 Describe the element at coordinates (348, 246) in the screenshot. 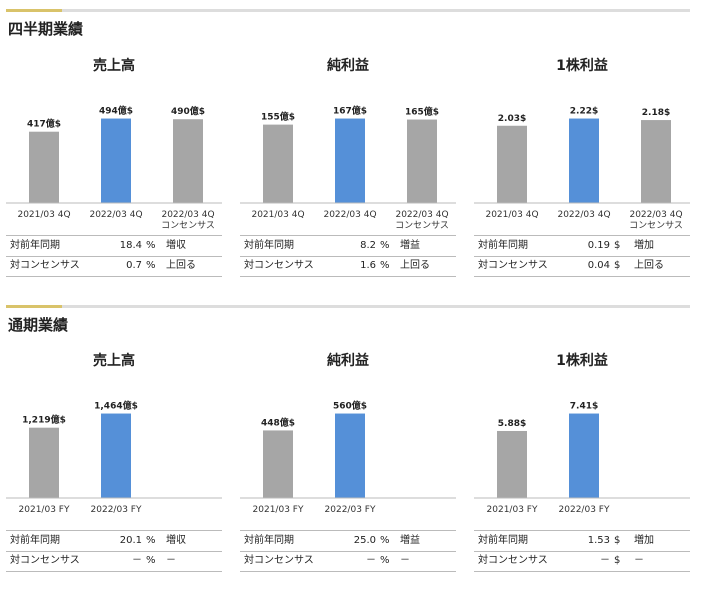

I see `metric-row: 対前年同期 8.2% 増益` at that location.